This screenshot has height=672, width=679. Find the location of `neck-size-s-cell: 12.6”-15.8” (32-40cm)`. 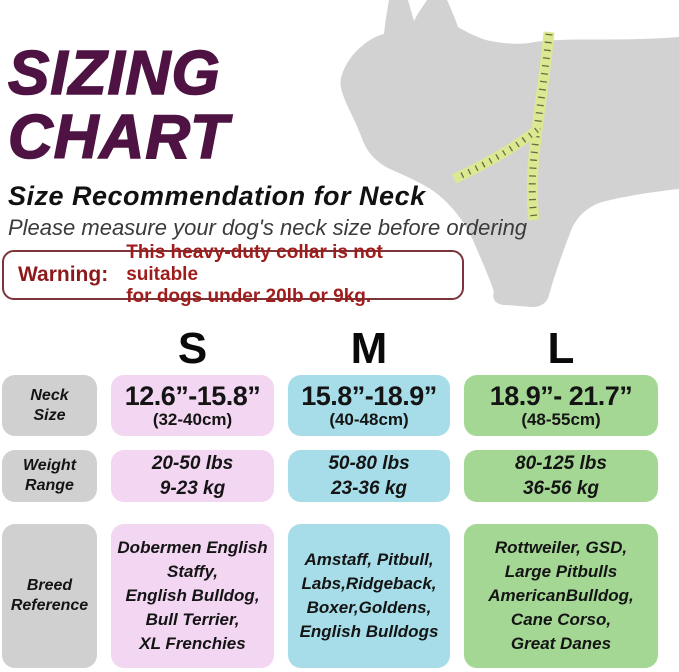

neck-size-s-cell: 12.6”-15.8” (32-40cm) is located at coordinates (192, 405).